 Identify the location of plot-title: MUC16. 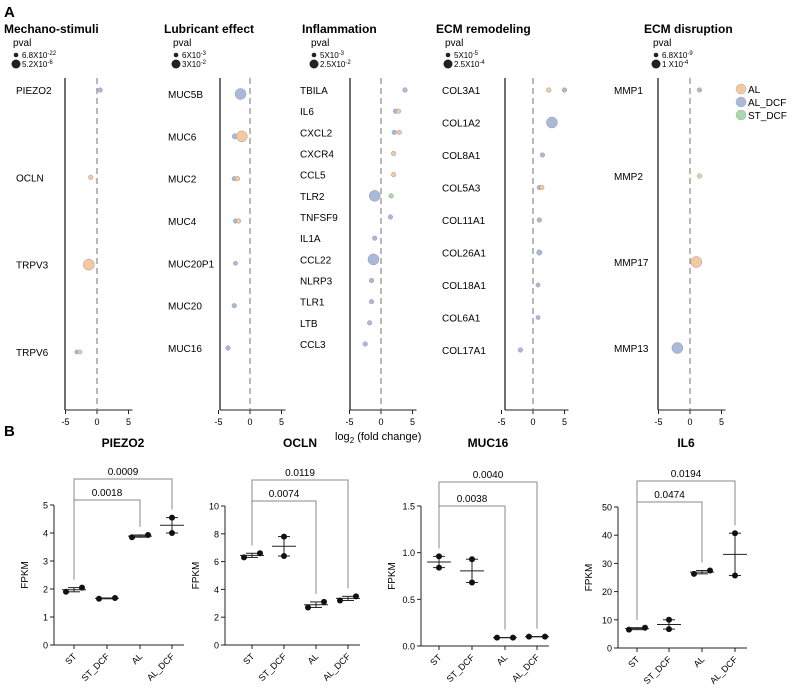
(488, 443).